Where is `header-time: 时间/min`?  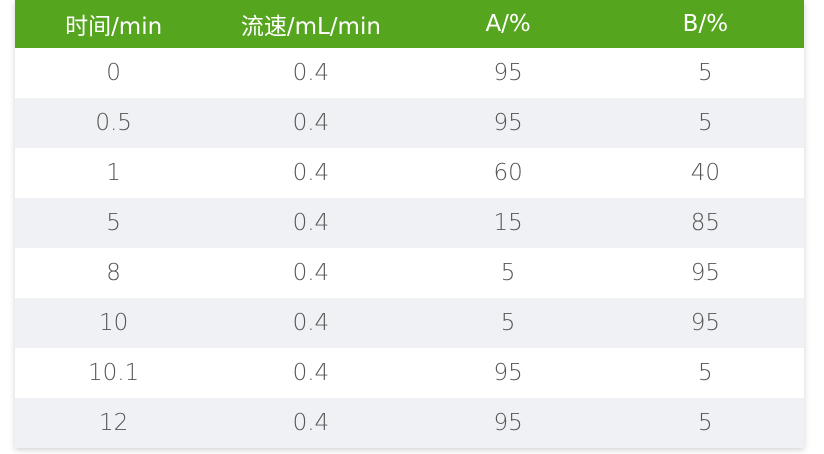 header-time: 时间/min is located at coordinates (114, 27).